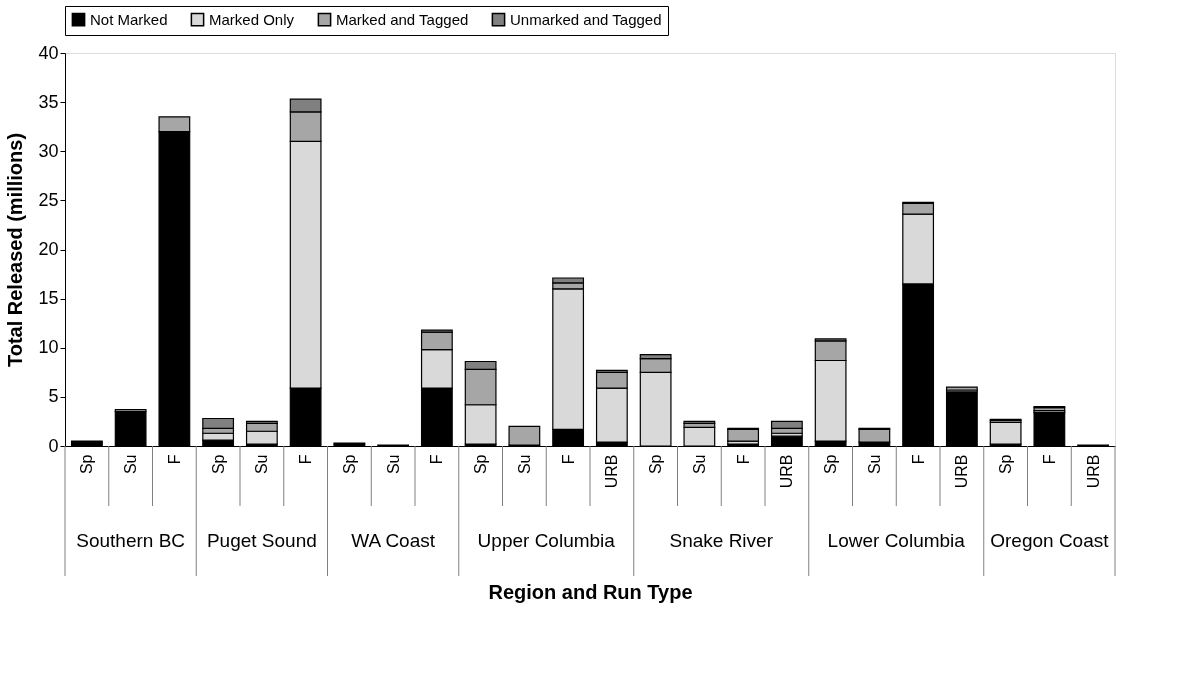 Image resolution: width=1188 pixels, height=698 pixels. What do you see at coordinates (15, 250) in the screenshot?
I see `y-axis-title: Total Released (millions)` at bounding box center [15, 250].